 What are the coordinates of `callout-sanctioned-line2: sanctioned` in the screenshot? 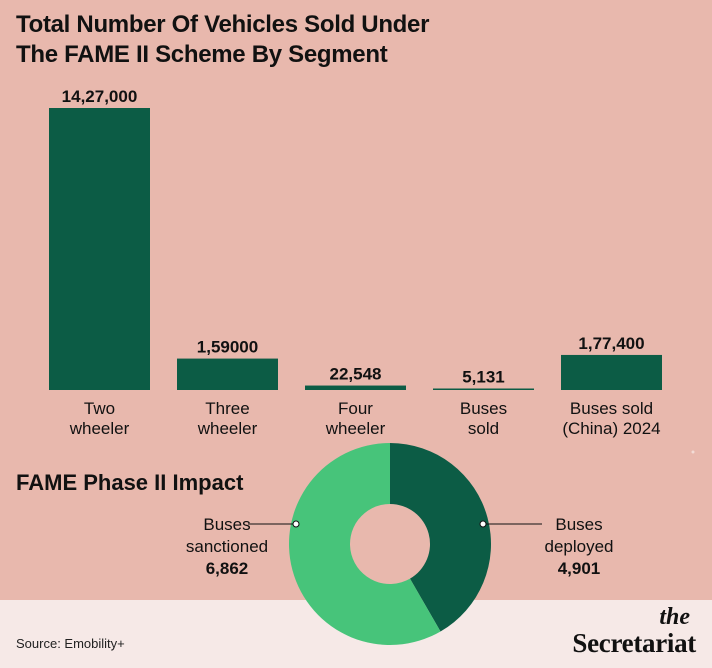 It's located at (227, 546).